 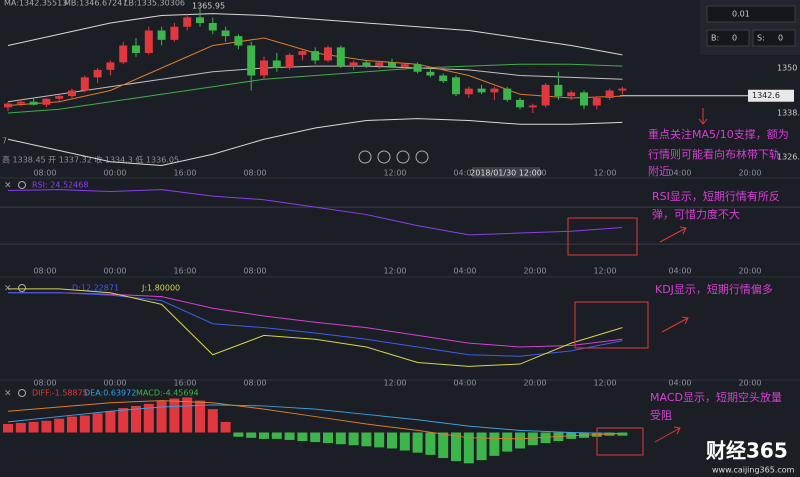 What do you see at coordinates (4, 141) in the screenshot?
I see `left-label: 7` at bounding box center [4, 141].